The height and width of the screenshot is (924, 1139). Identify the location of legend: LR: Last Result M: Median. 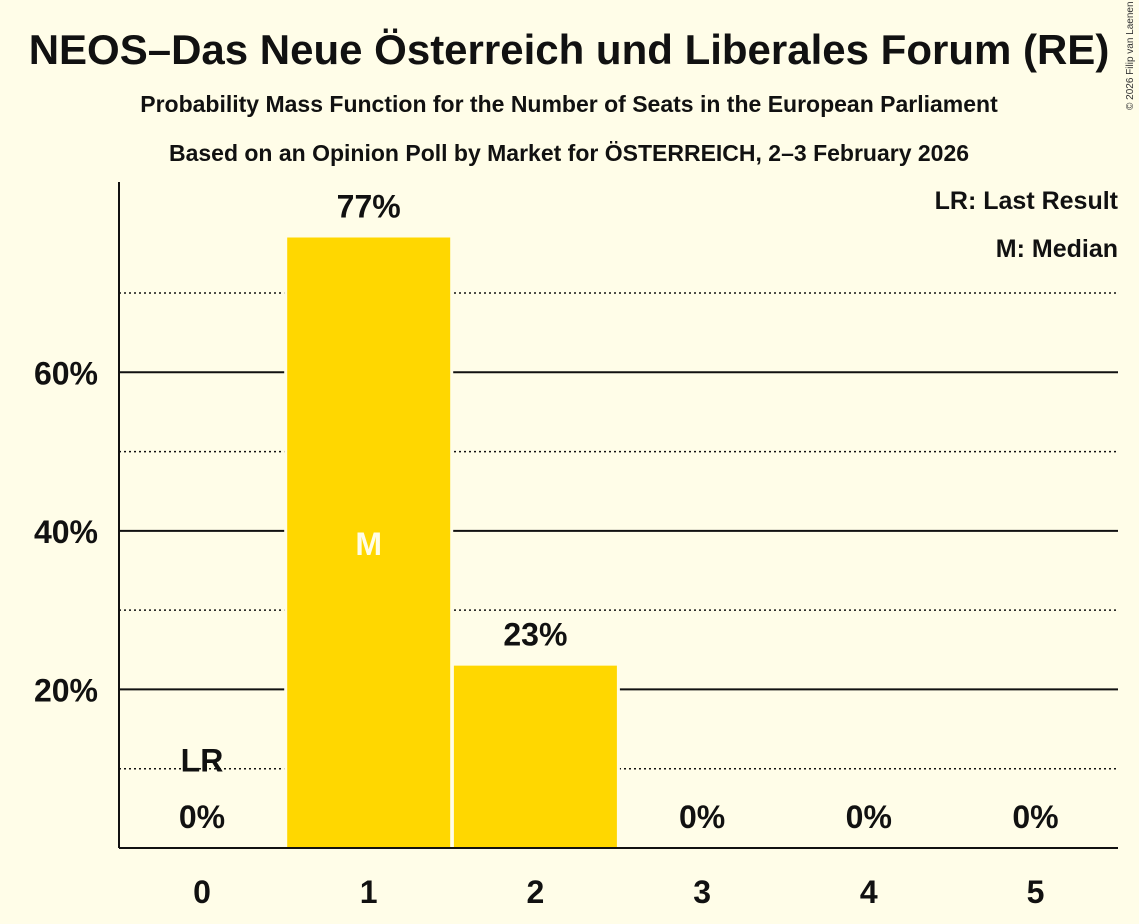
(1027, 225).